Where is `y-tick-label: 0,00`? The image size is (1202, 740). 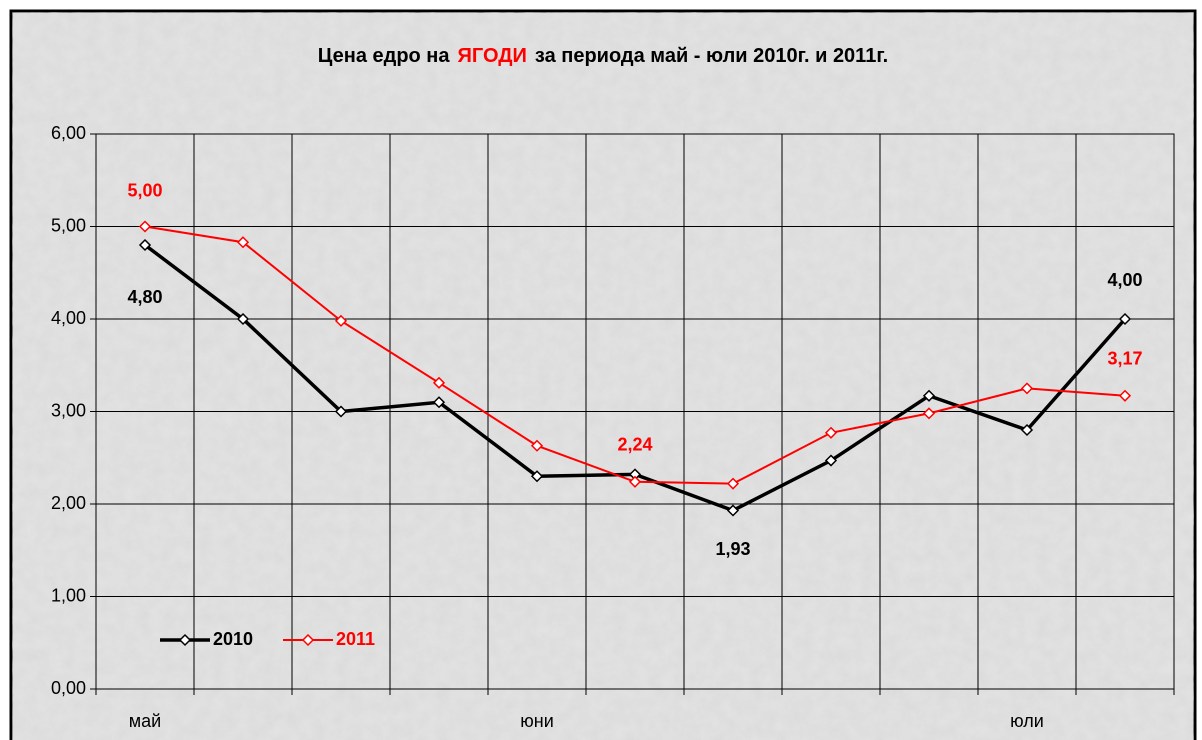 y-tick-label: 0,00 is located at coordinates (68, 688).